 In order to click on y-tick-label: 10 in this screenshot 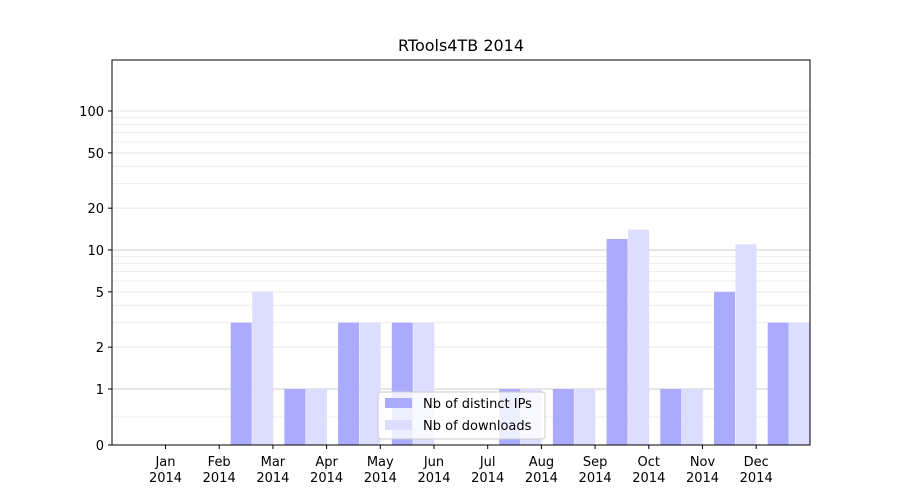, I will do `click(95, 251)`.